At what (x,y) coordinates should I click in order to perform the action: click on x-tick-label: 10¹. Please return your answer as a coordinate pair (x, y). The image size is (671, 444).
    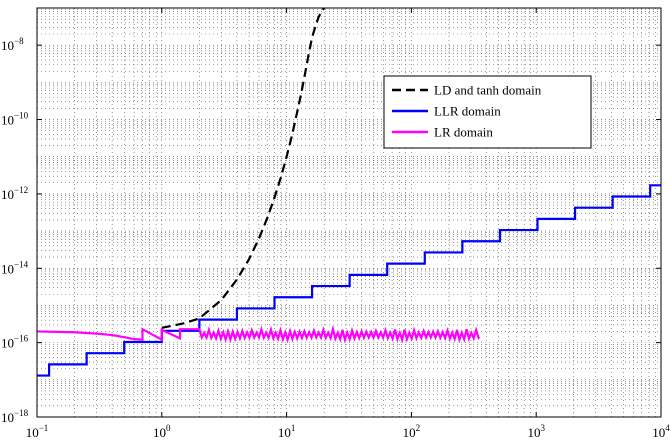
    Looking at the image, I should click on (287, 431).